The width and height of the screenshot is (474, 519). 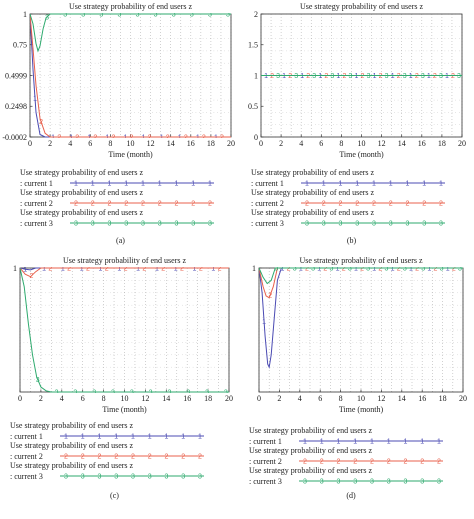 I want to click on legend-label: Use strategy probability of end users z, so click(x=313, y=172).